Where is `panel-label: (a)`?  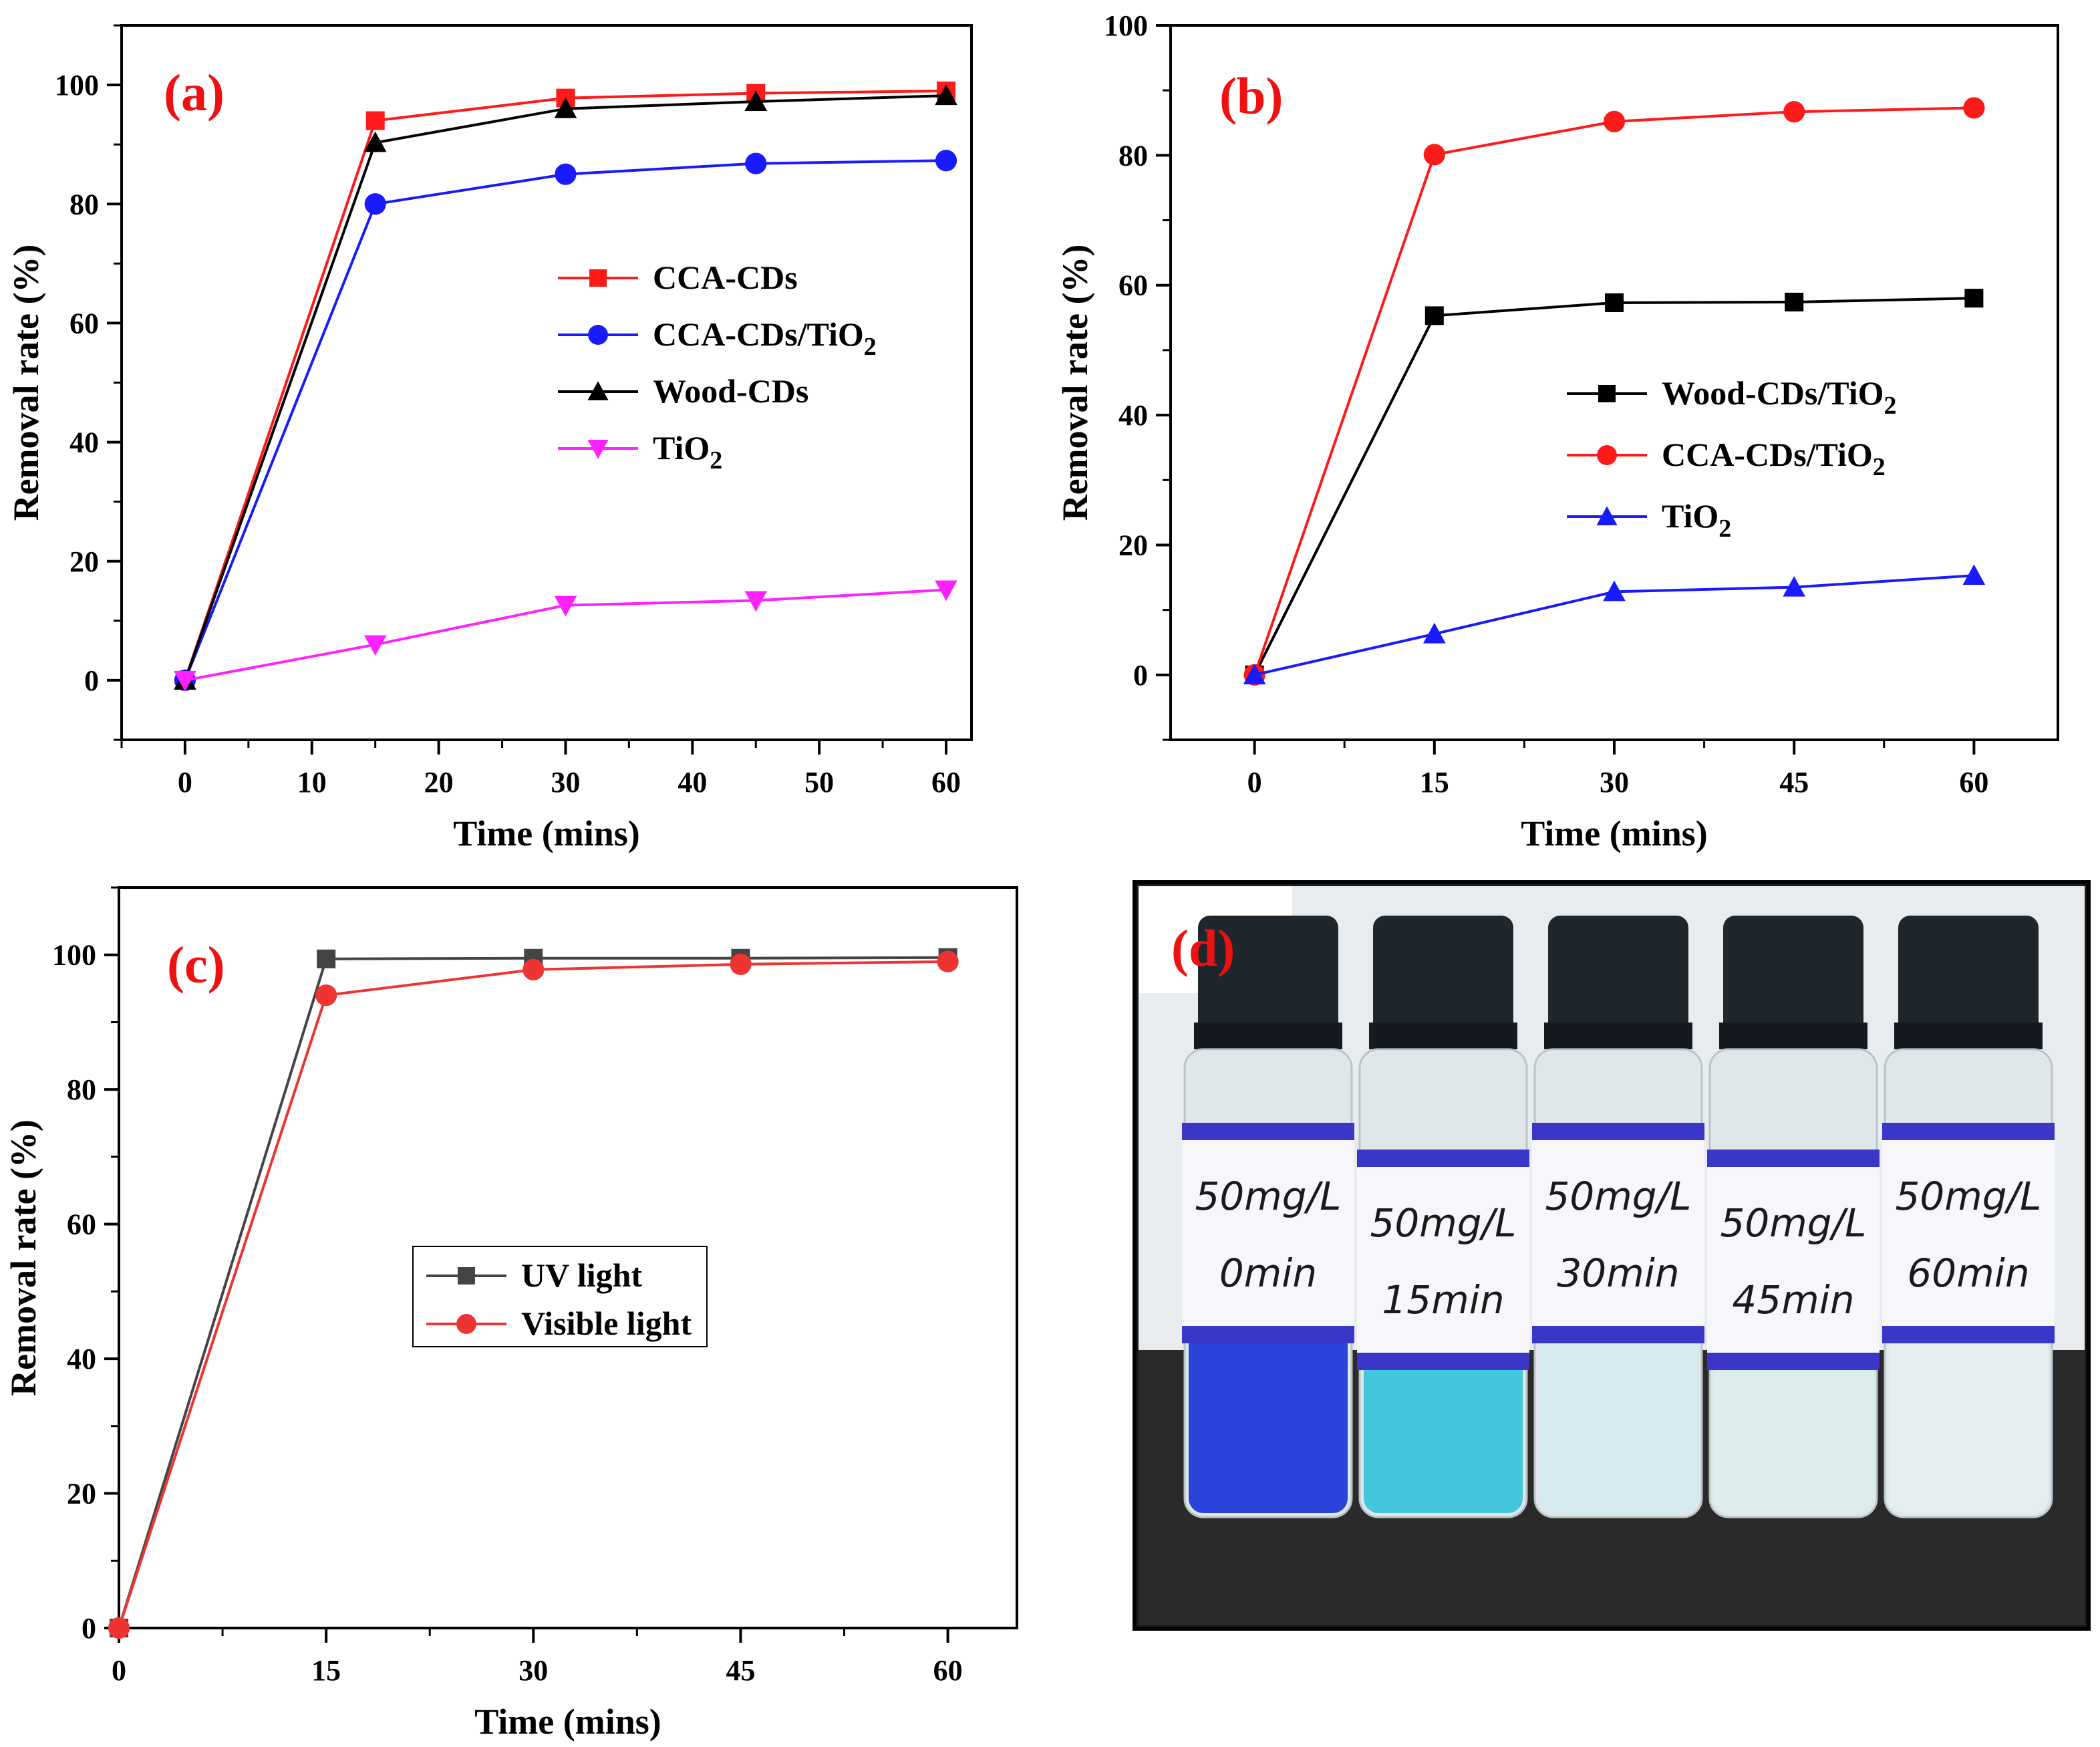
panel-label: (a) is located at coordinates (194, 92).